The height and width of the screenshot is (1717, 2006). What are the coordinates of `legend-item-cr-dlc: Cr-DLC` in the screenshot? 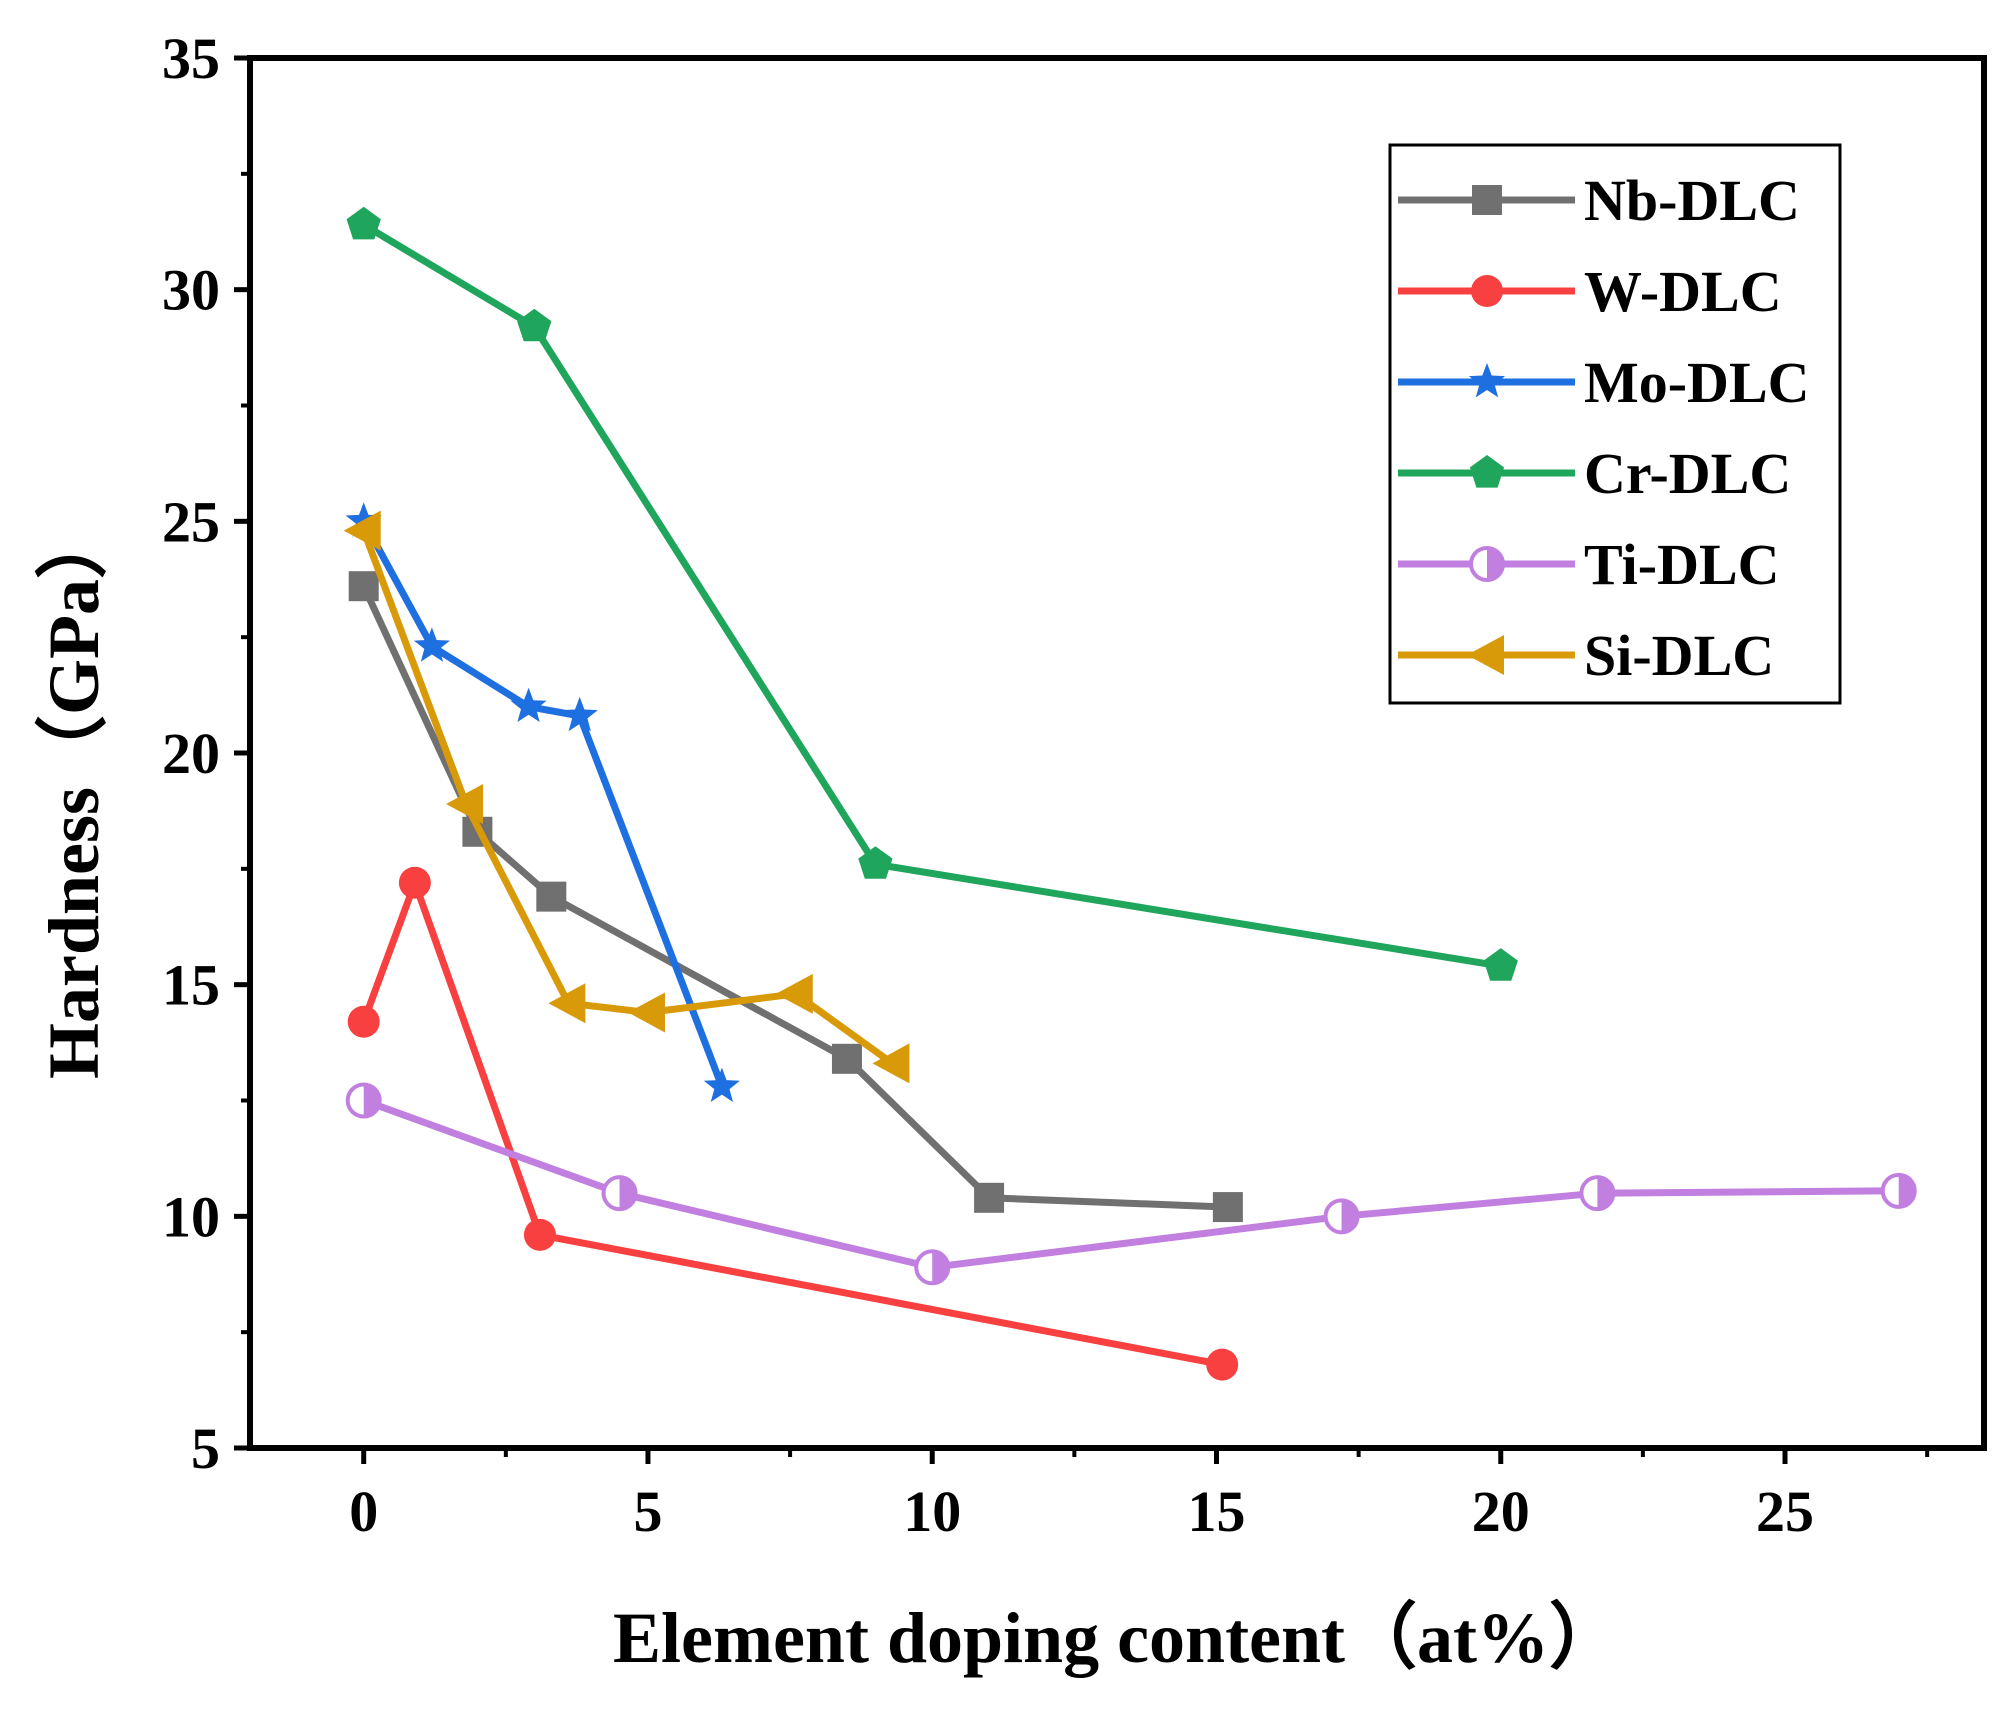 It's located at (1594, 473).